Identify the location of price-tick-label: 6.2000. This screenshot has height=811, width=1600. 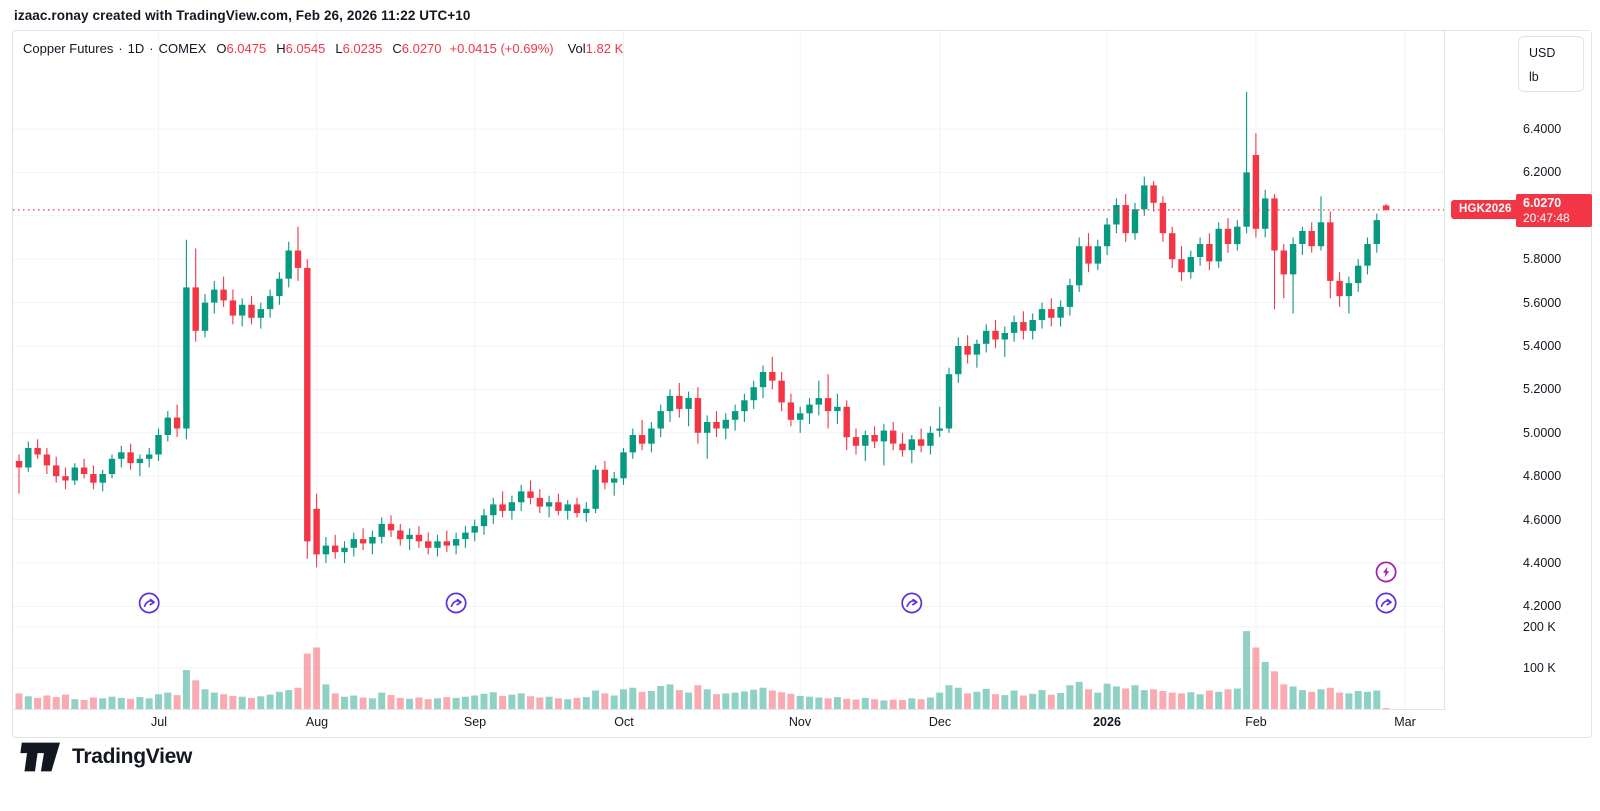
(1542, 172).